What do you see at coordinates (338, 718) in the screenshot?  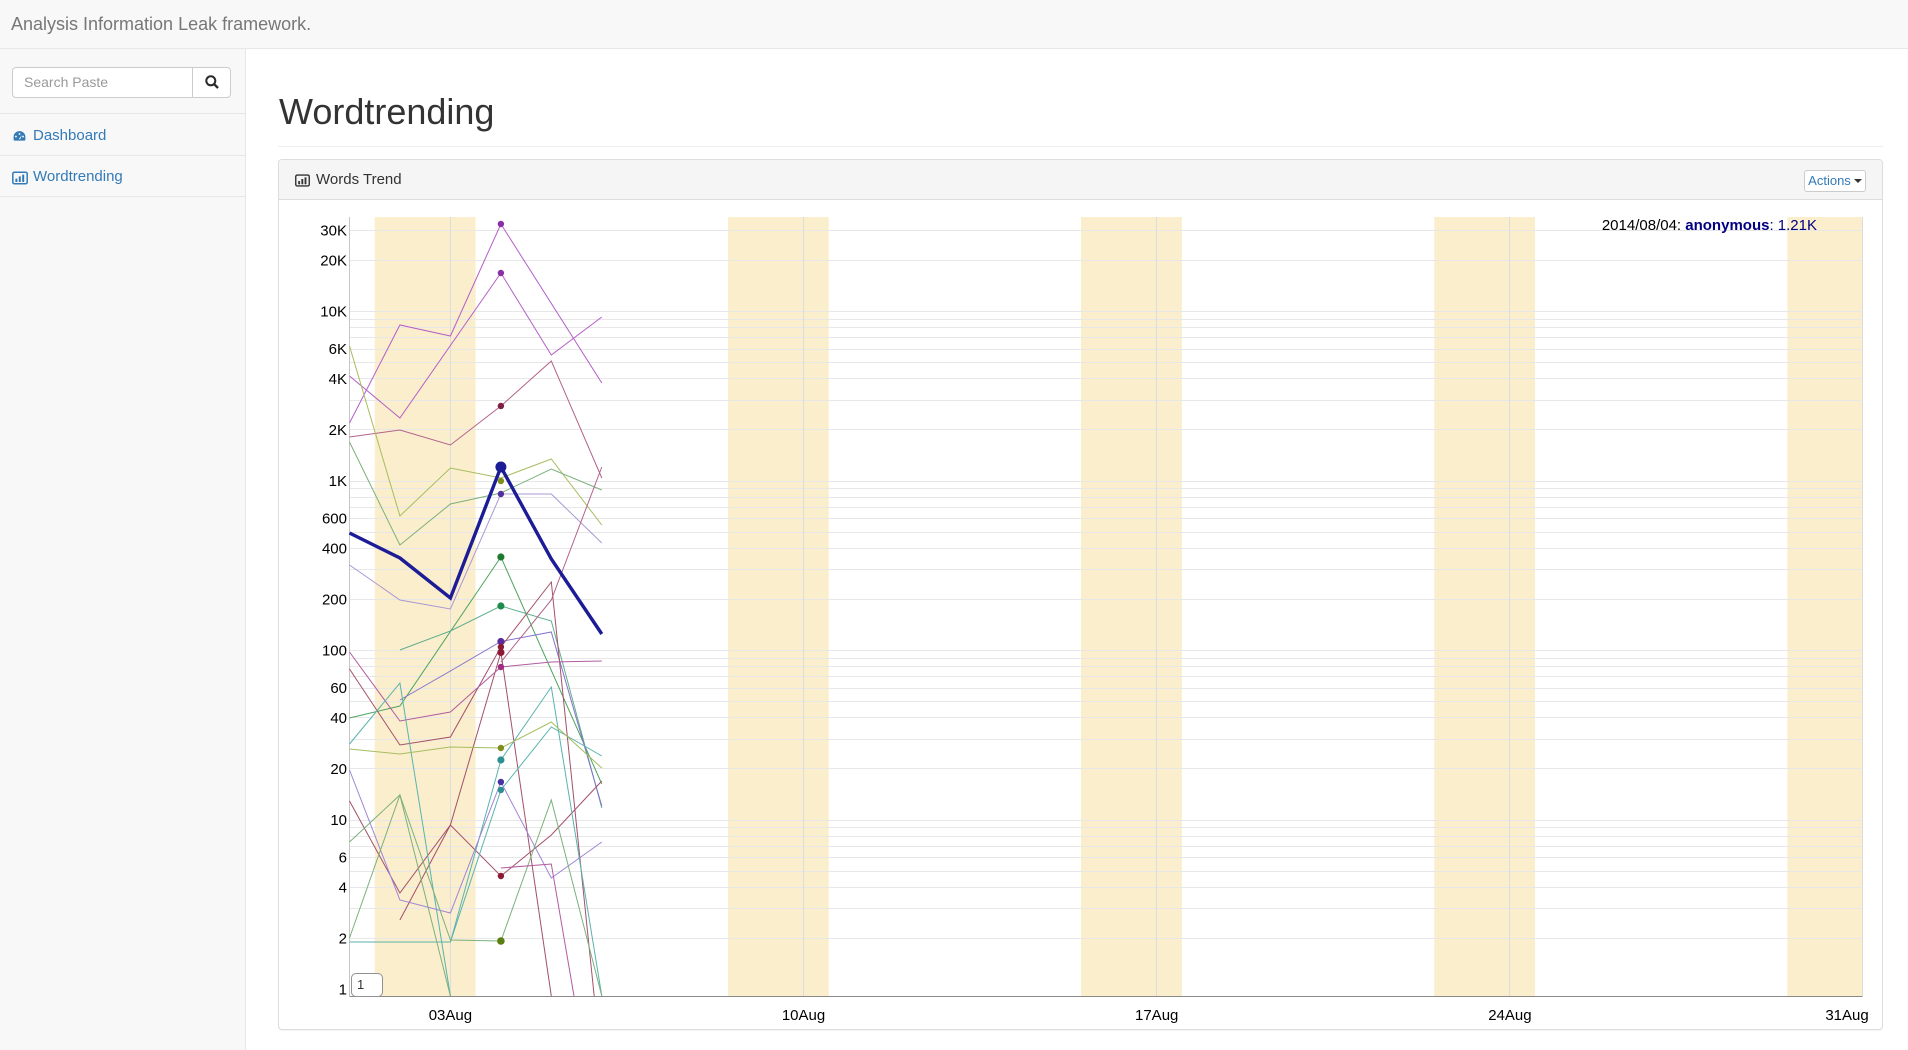 I see `svg-text: 40` at bounding box center [338, 718].